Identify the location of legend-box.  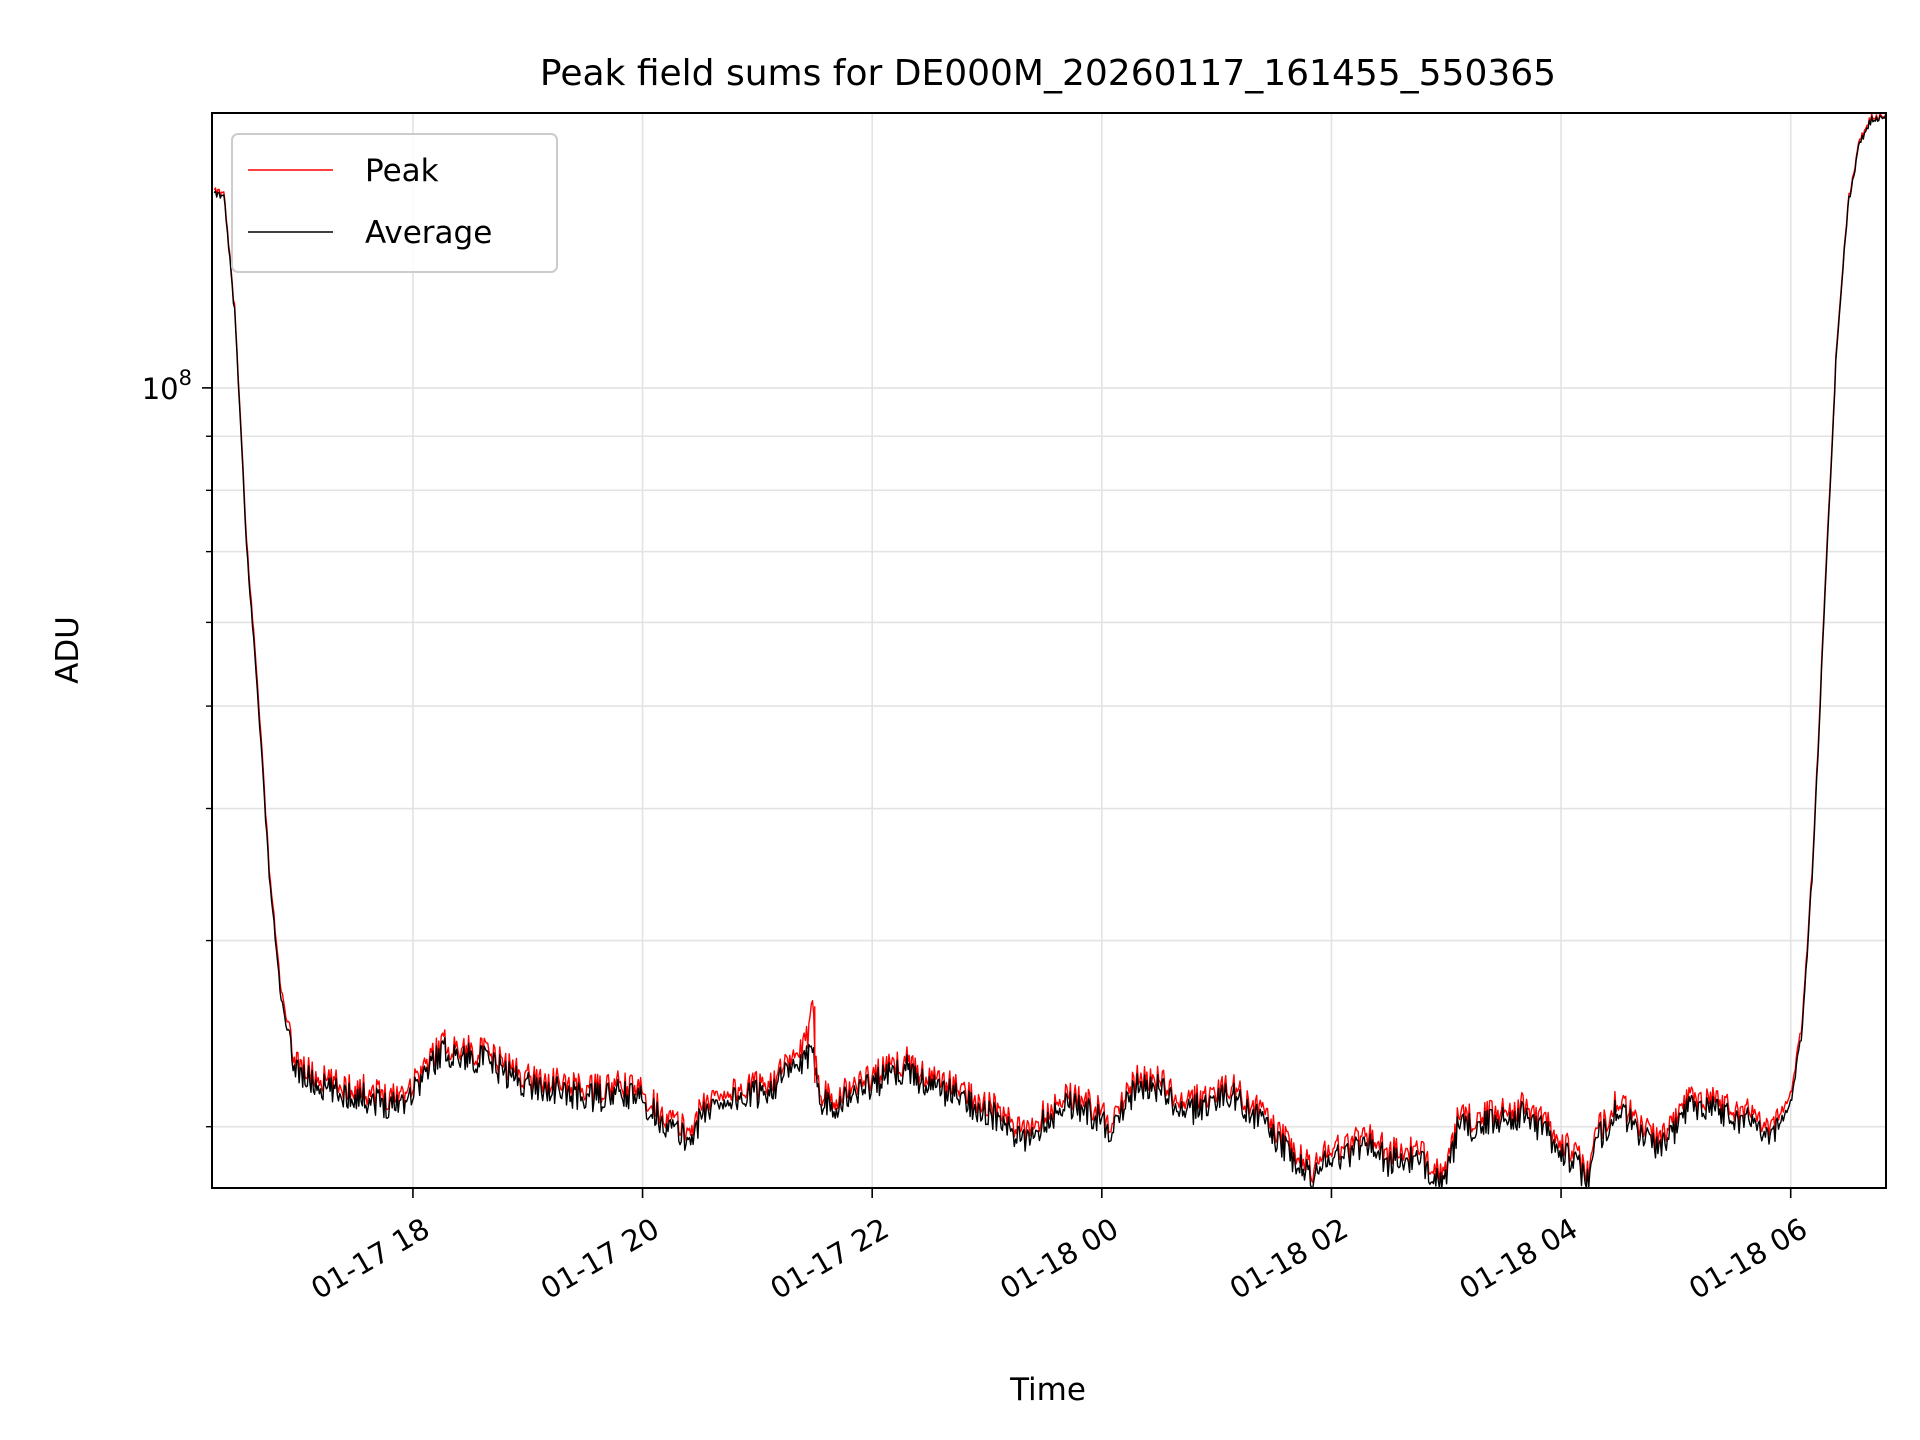
(394, 203).